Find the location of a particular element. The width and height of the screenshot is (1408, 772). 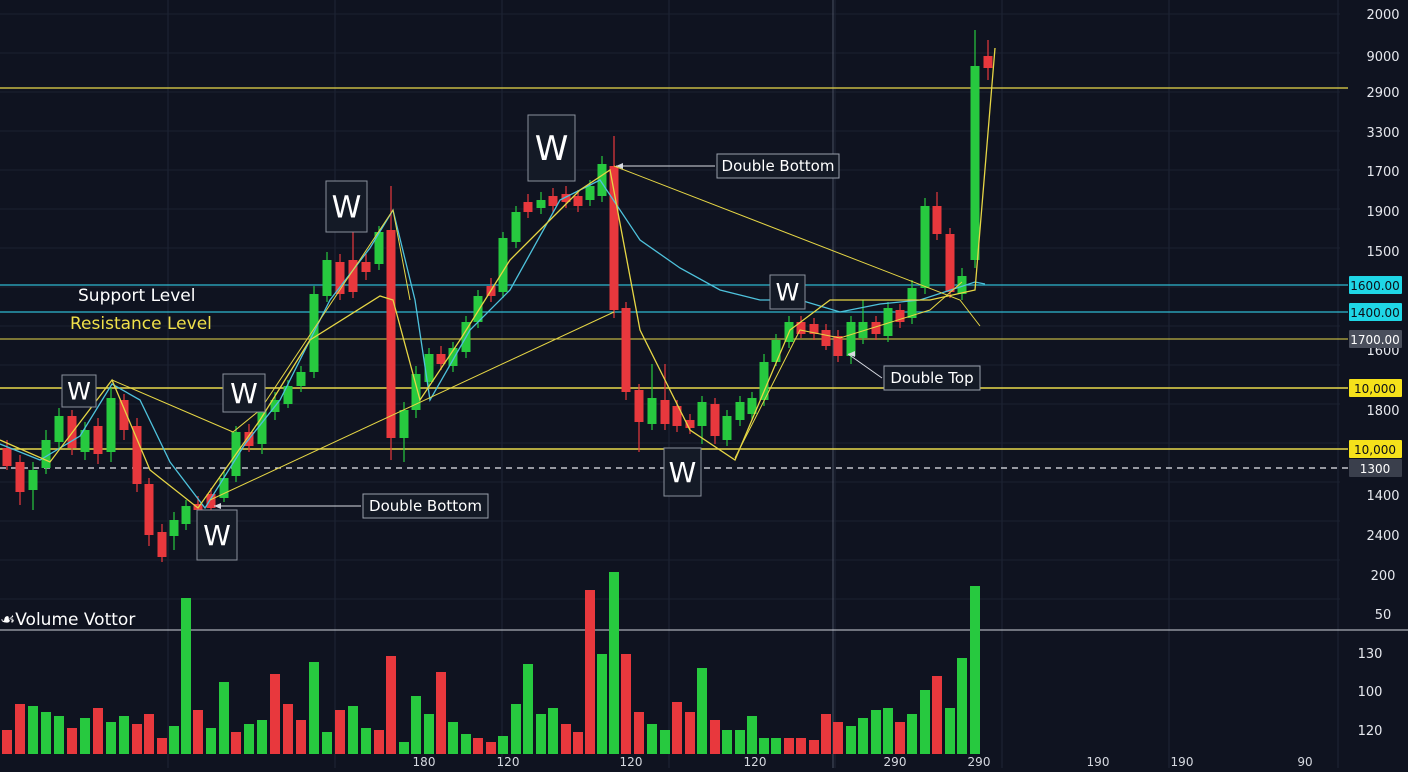

price-tick-label: 1500 is located at coordinates (1382, 252).